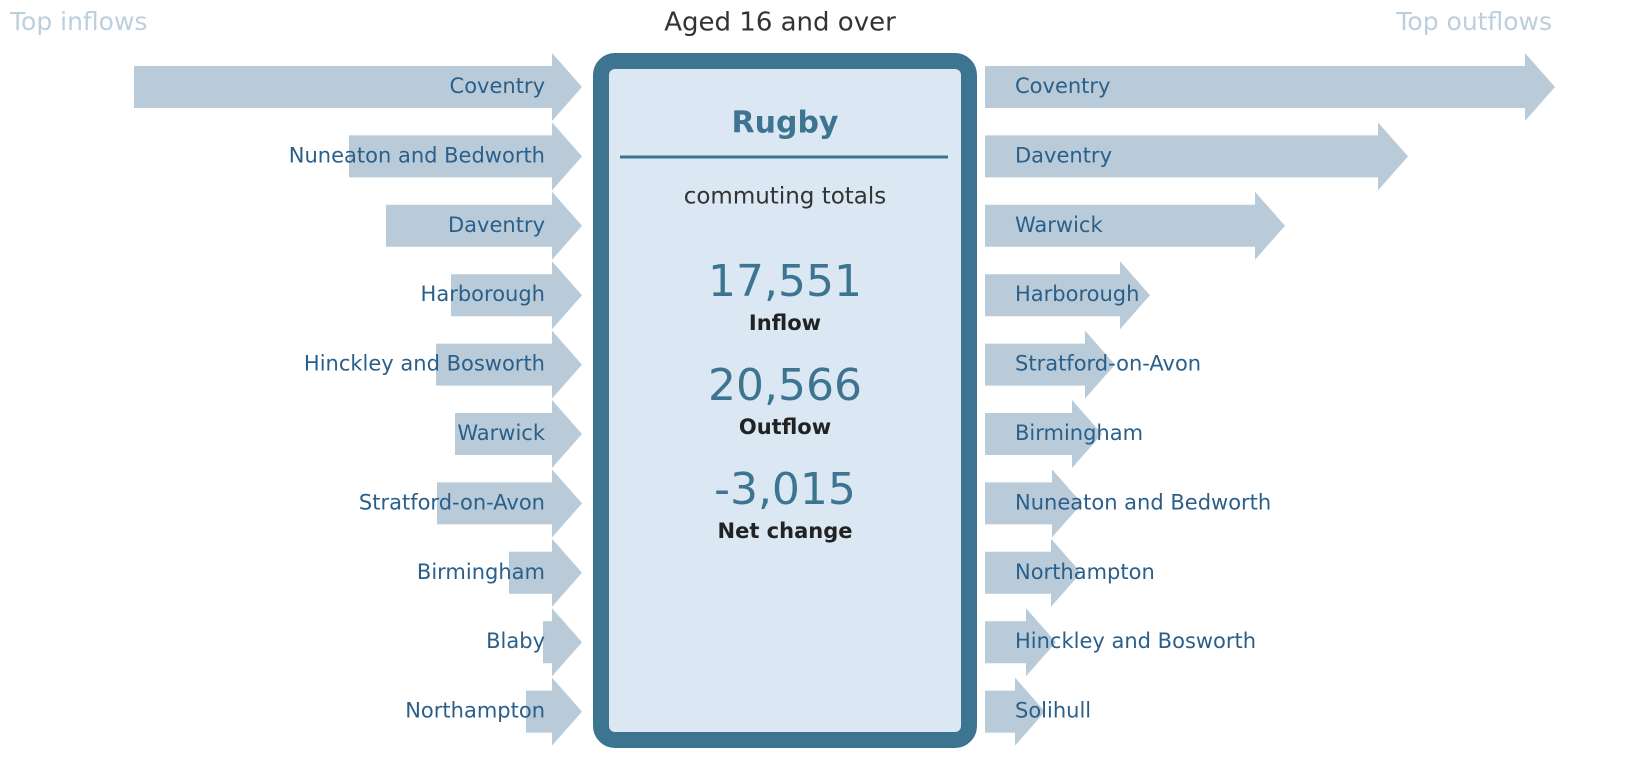 The height and width of the screenshot is (775, 1625). I want to click on inflow-label: Stratford-on-Avon, so click(452, 502).